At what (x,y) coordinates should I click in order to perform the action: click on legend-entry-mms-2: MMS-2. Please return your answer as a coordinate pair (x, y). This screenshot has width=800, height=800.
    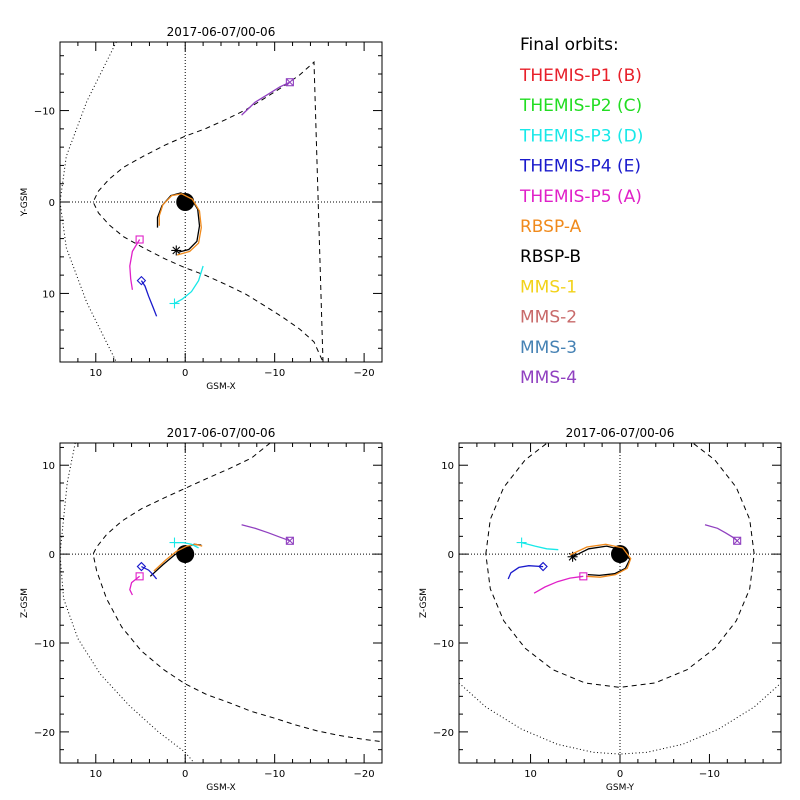
    Looking at the image, I should click on (548, 318).